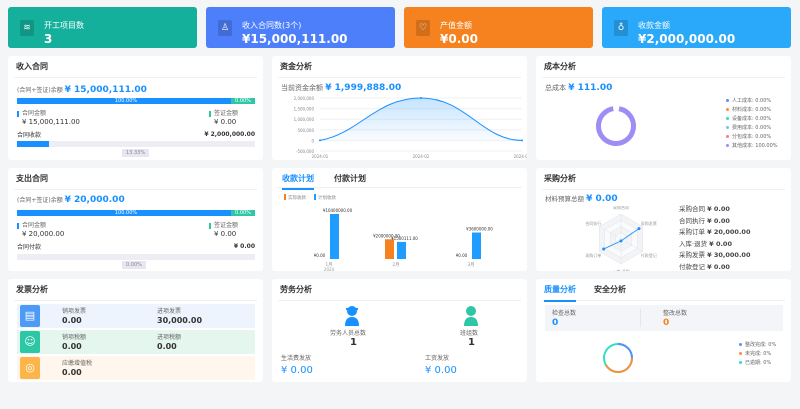 Image resolution: width=800 pixels, height=409 pixels. What do you see at coordinates (471, 316) in the screenshot?
I see `team-icon` at bounding box center [471, 316].